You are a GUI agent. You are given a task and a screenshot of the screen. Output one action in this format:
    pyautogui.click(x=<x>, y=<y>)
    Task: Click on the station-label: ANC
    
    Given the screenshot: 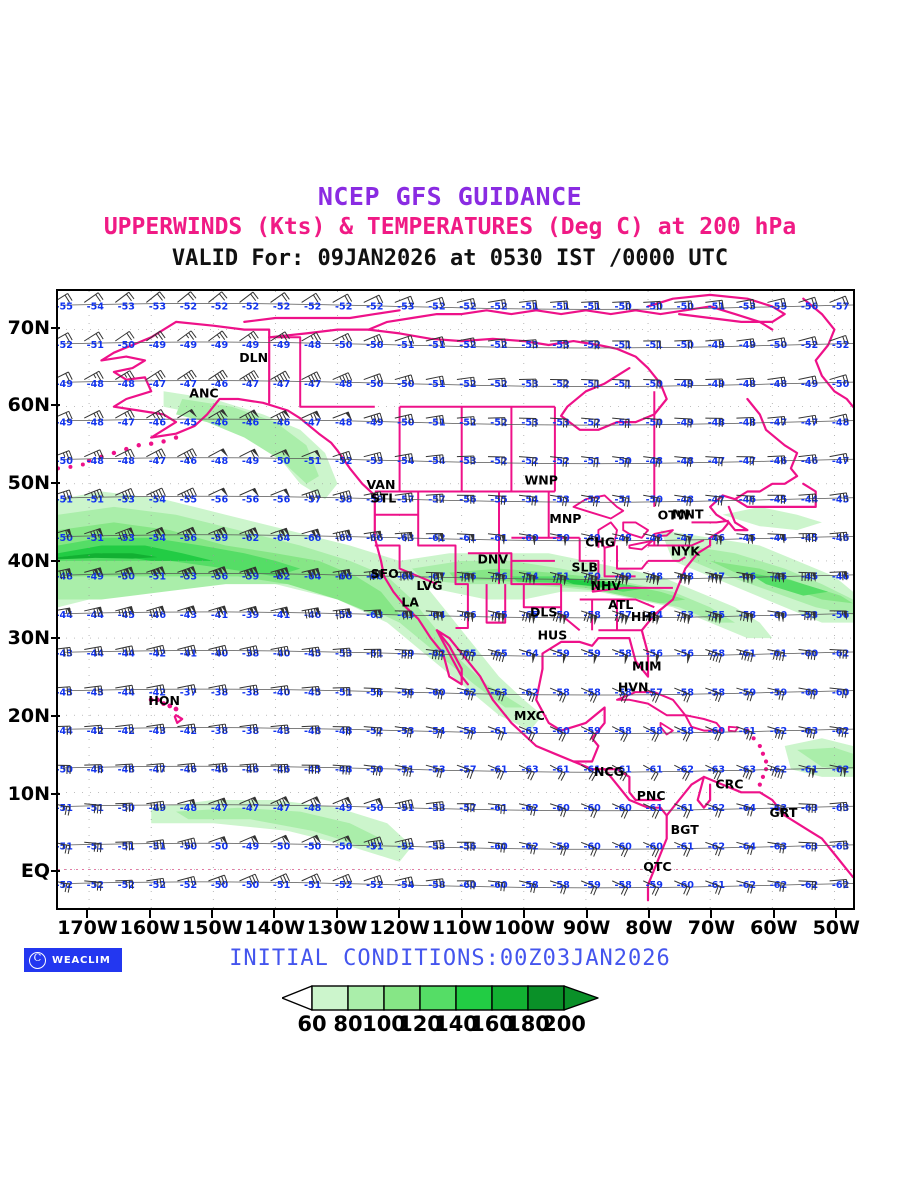 What is the action you would take?
    pyautogui.click(x=203, y=392)
    